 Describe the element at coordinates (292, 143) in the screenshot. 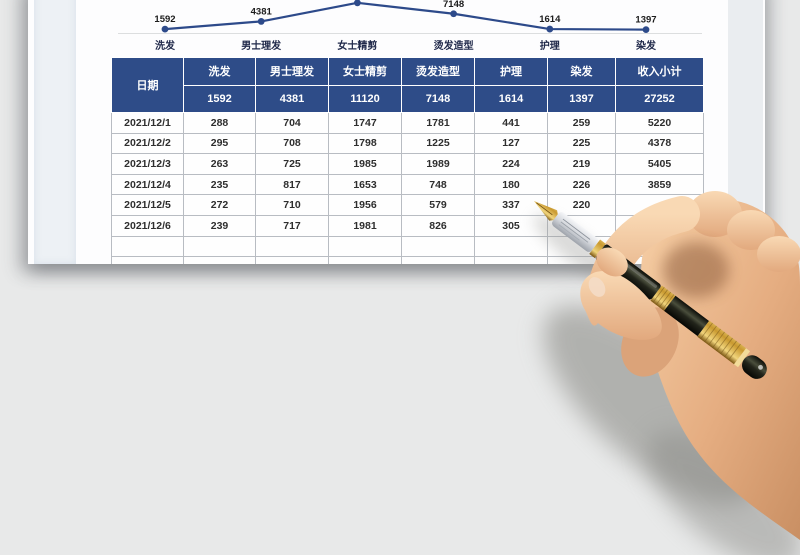

I see `table-cell: 708` at that location.